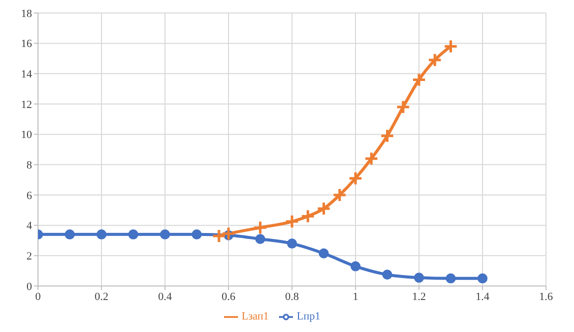 This screenshot has height=332, width=574. I want to click on y-tick-label: 6, so click(29, 196).